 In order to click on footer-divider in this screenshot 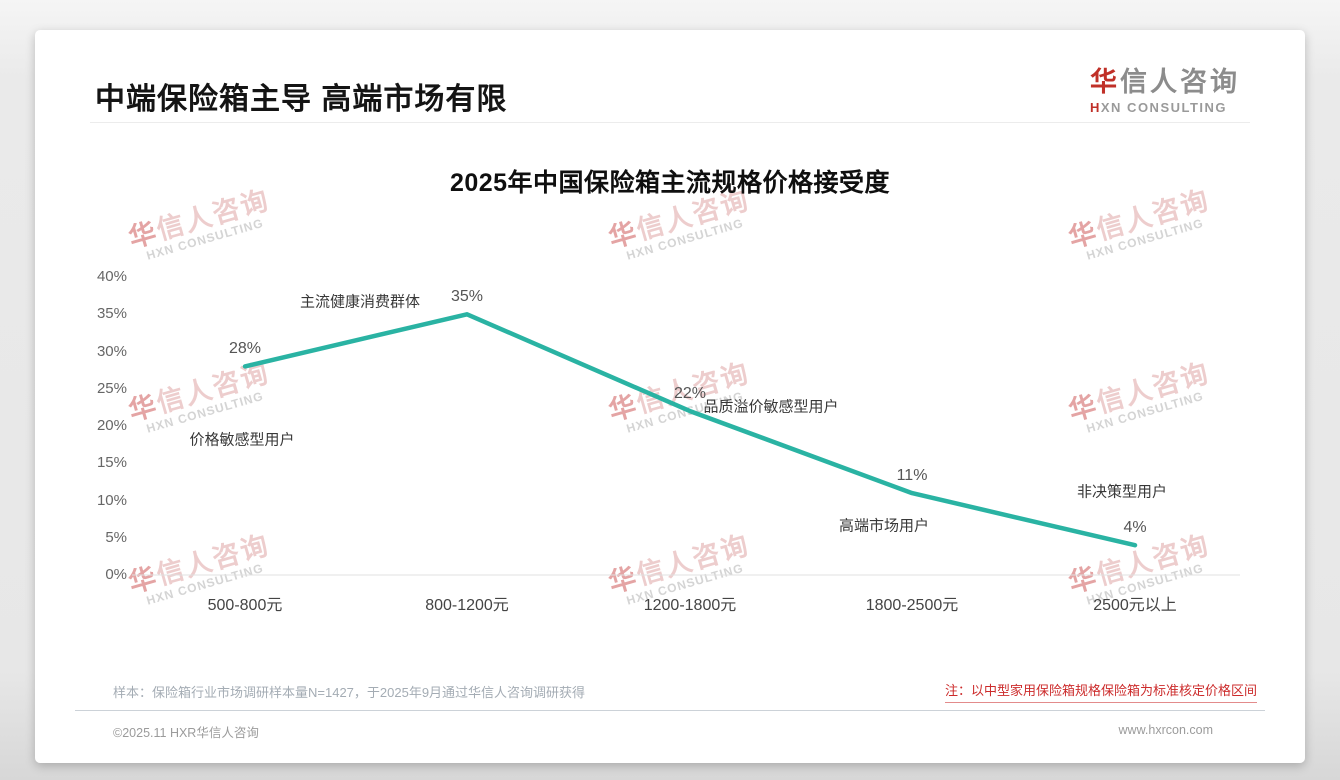, I will do `click(670, 710)`.